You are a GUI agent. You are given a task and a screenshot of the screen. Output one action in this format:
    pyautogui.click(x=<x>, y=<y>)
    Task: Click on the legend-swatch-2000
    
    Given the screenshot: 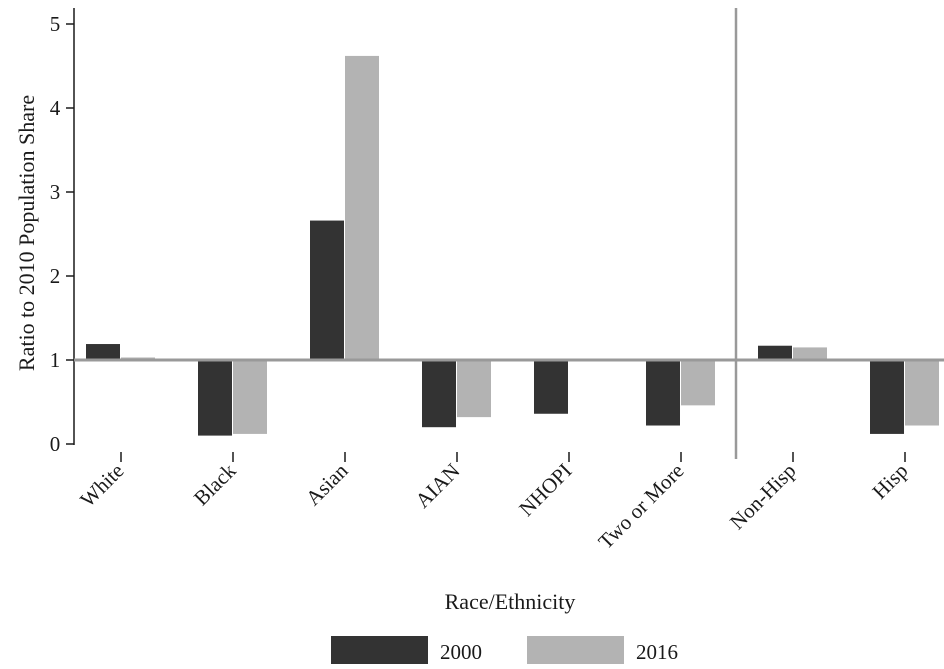 What is the action you would take?
    pyautogui.click(x=379, y=650)
    